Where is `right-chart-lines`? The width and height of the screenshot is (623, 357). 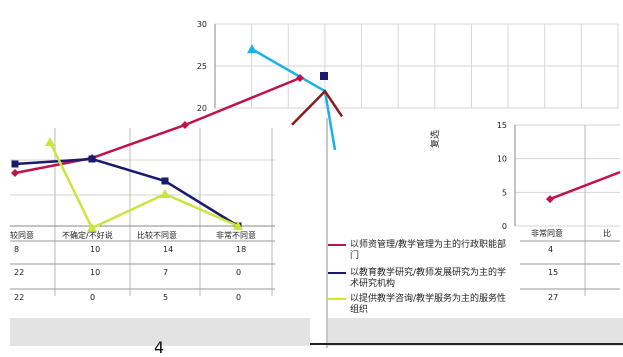 right-chart-lines is located at coordinates (583, 187).